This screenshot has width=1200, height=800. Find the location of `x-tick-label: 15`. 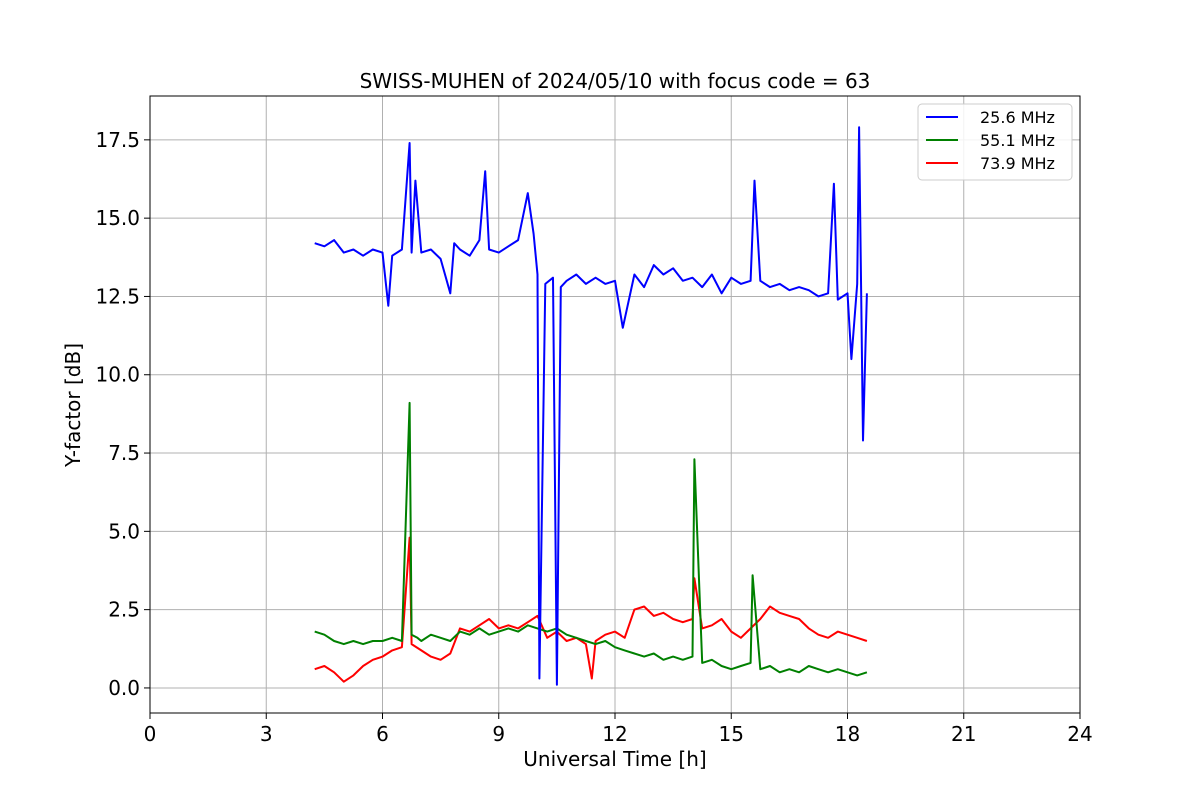

x-tick-label: 15 is located at coordinates (731, 734).